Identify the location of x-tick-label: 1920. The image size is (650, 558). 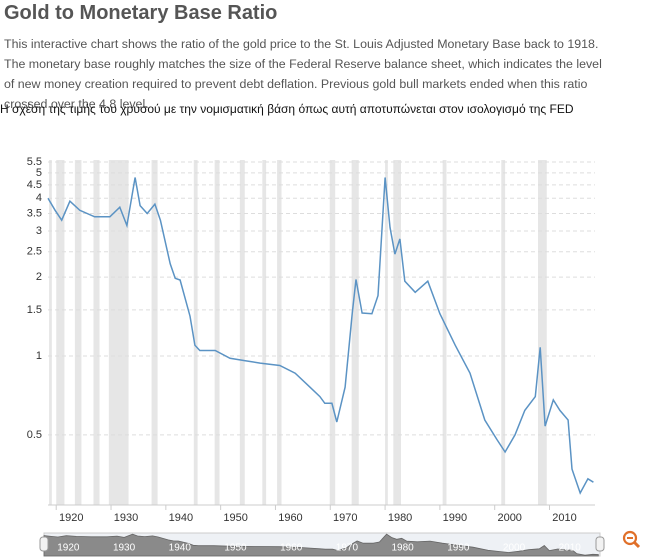
(71, 518).